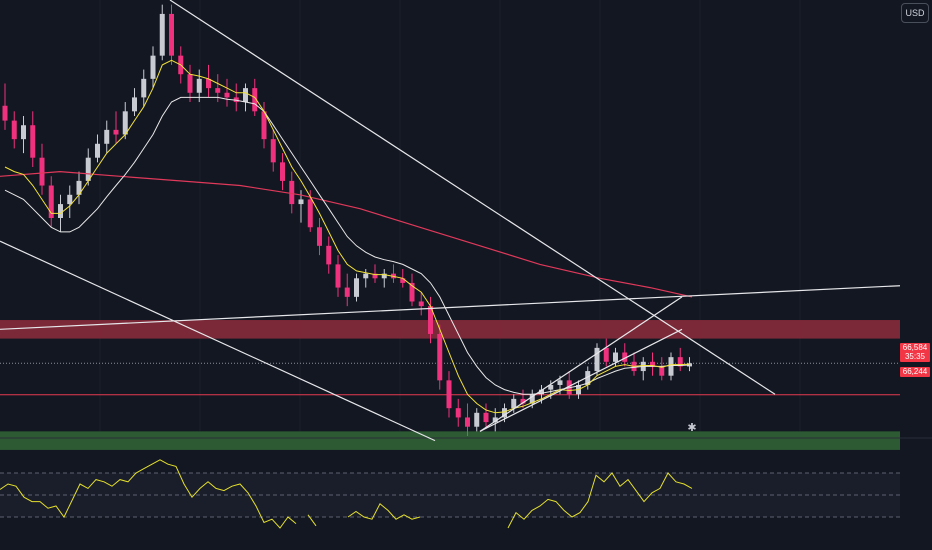 The height and width of the screenshot is (550, 932). I want to click on currency-button: USD, so click(915, 13).